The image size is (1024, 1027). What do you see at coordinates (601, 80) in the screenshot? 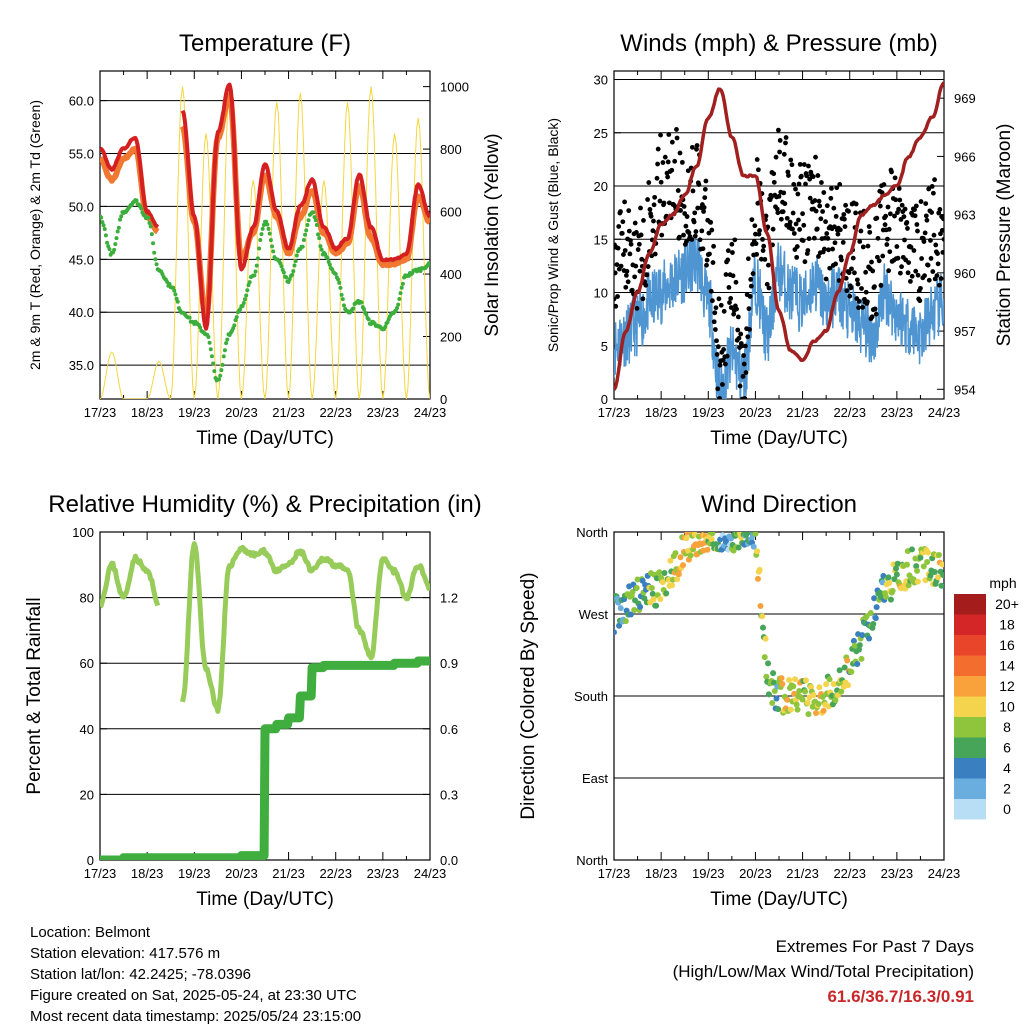
I see `y-tick-label: 30` at bounding box center [601, 80].